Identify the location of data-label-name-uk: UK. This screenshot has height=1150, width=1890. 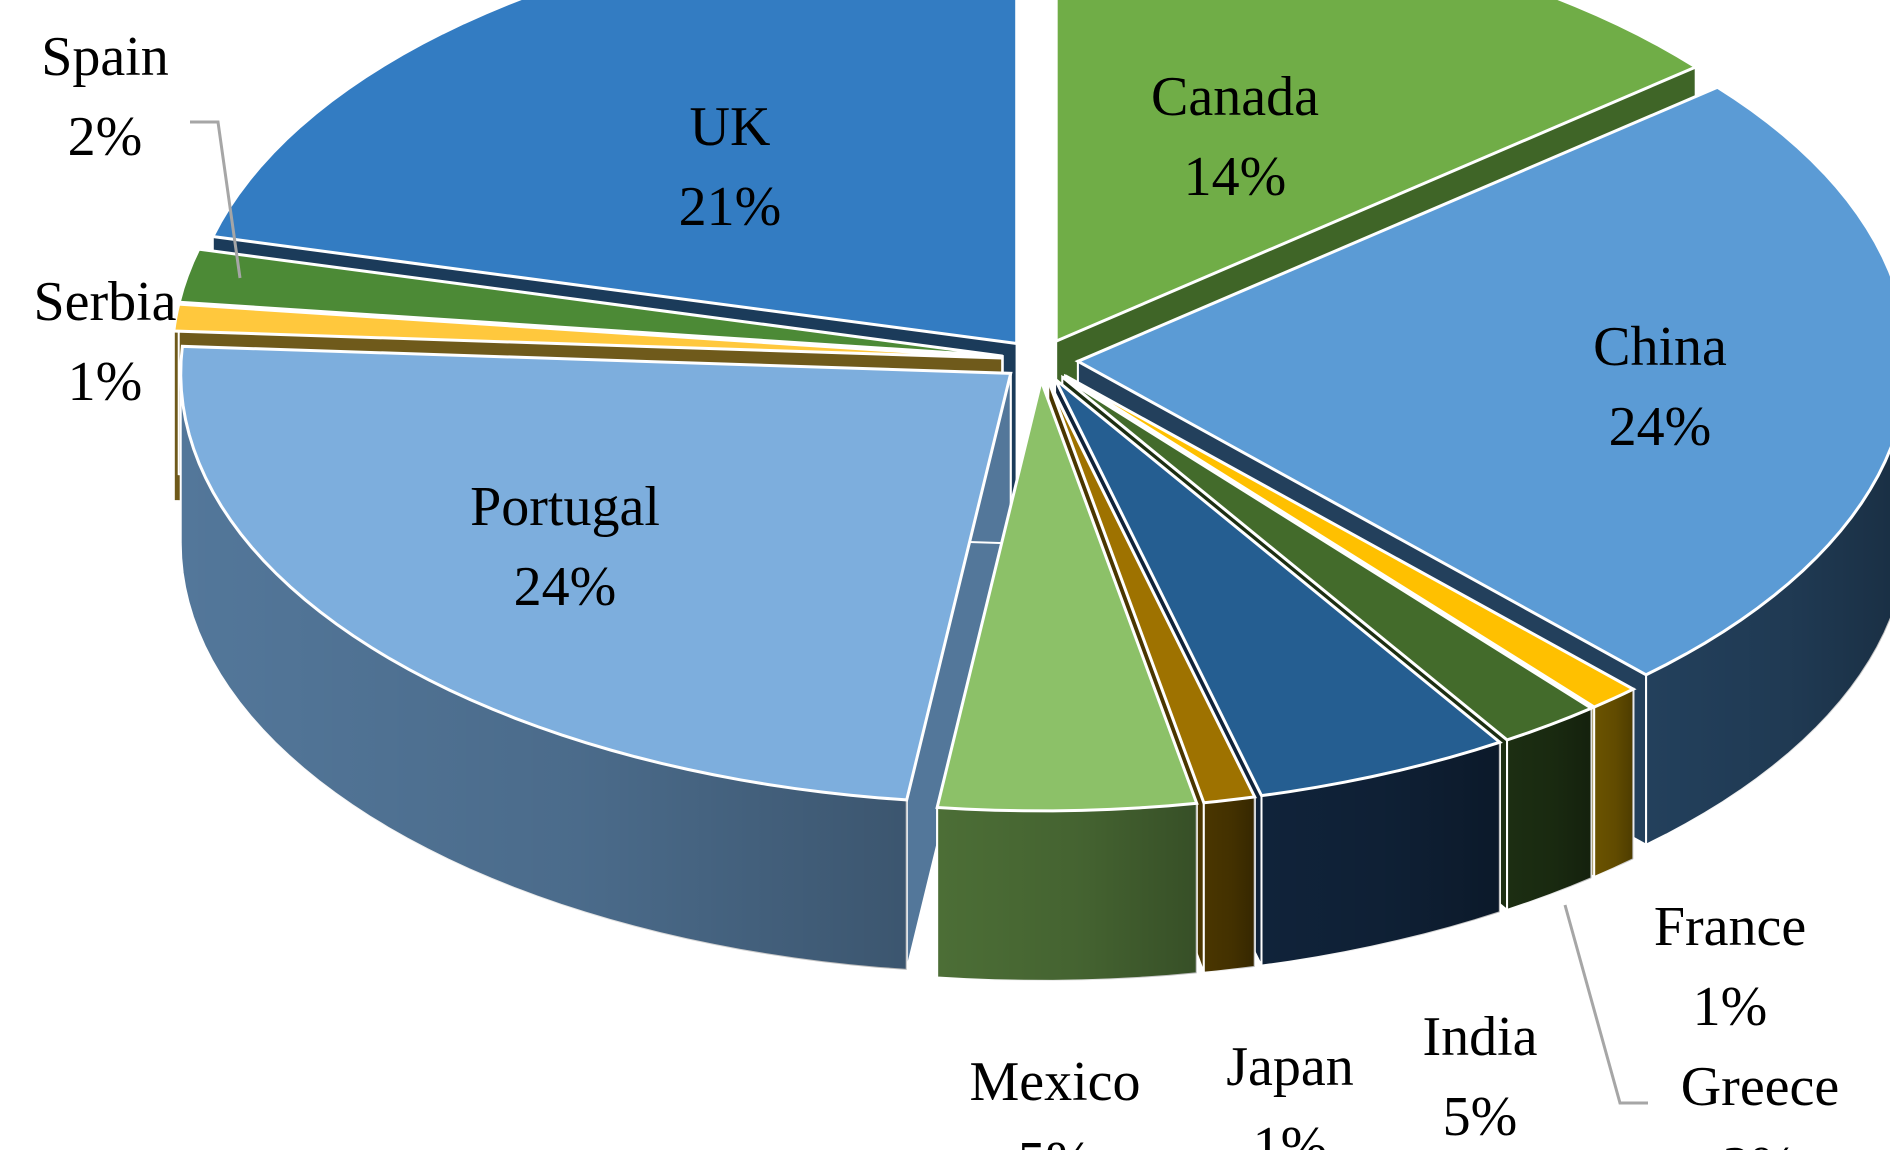
(730, 127).